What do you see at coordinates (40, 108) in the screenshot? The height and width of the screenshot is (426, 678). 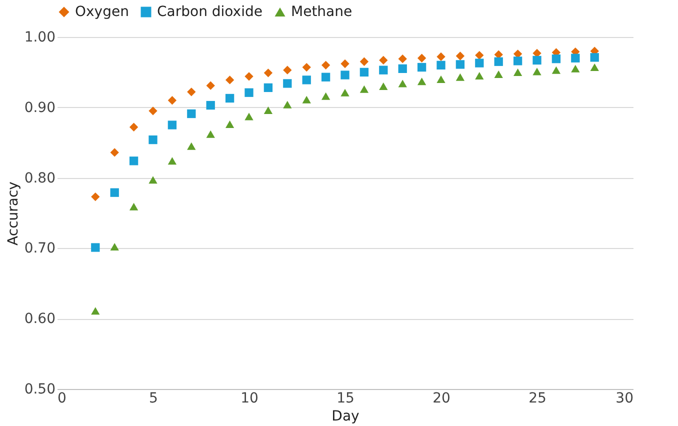 I see `y-tick-label: 0.90` at bounding box center [40, 108].